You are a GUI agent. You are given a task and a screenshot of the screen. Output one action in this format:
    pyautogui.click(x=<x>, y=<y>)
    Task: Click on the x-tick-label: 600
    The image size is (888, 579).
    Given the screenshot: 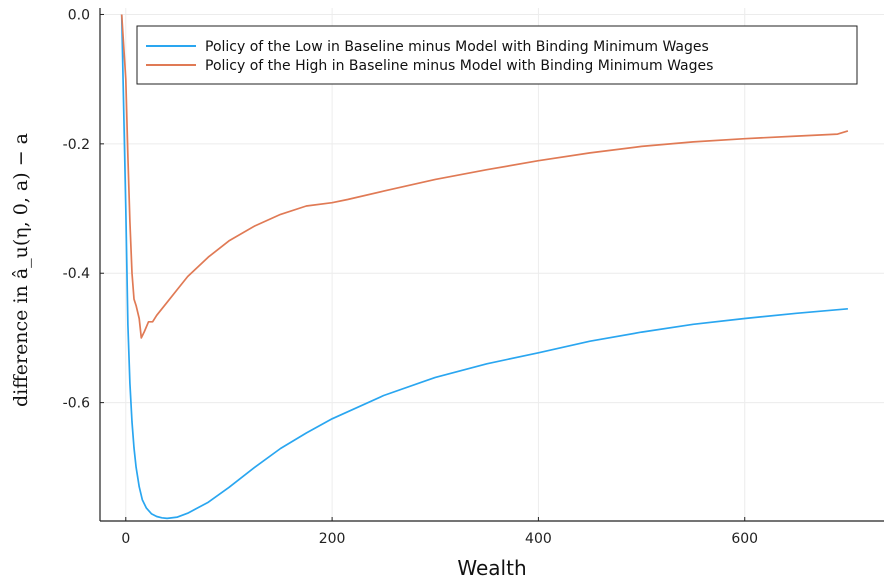 What is the action you would take?
    pyautogui.click(x=744, y=539)
    